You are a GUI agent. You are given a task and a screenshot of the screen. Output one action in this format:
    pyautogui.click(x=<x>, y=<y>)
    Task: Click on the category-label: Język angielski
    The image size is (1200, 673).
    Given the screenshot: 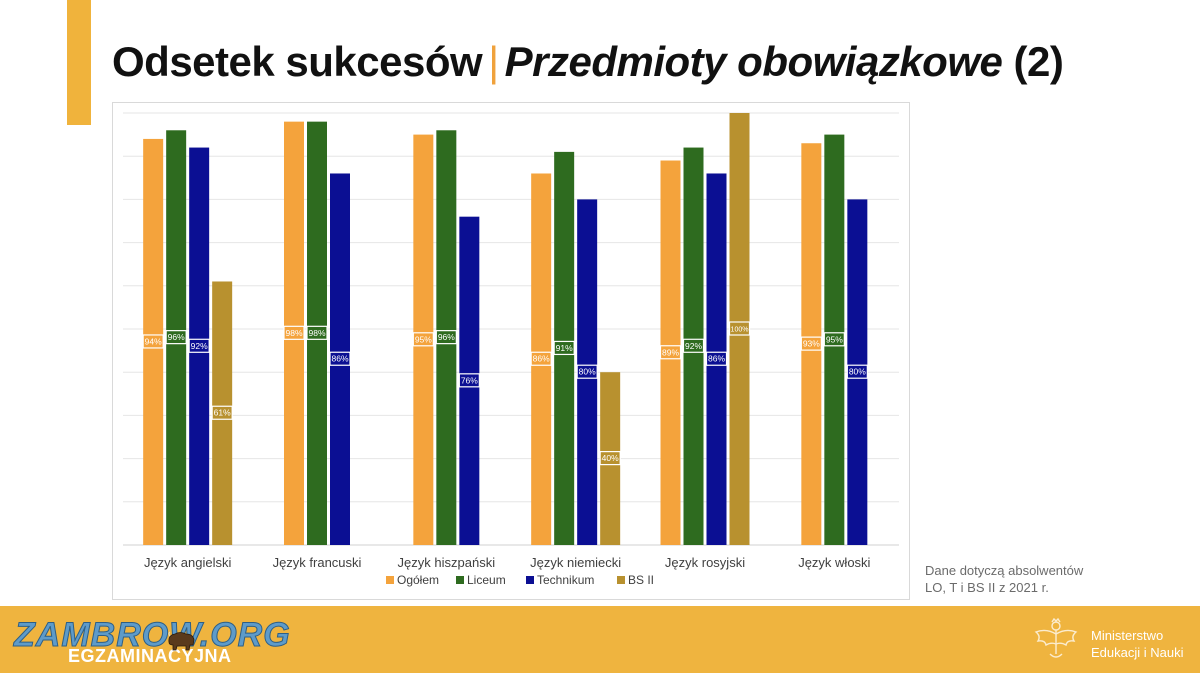 What is the action you would take?
    pyautogui.click(x=188, y=562)
    